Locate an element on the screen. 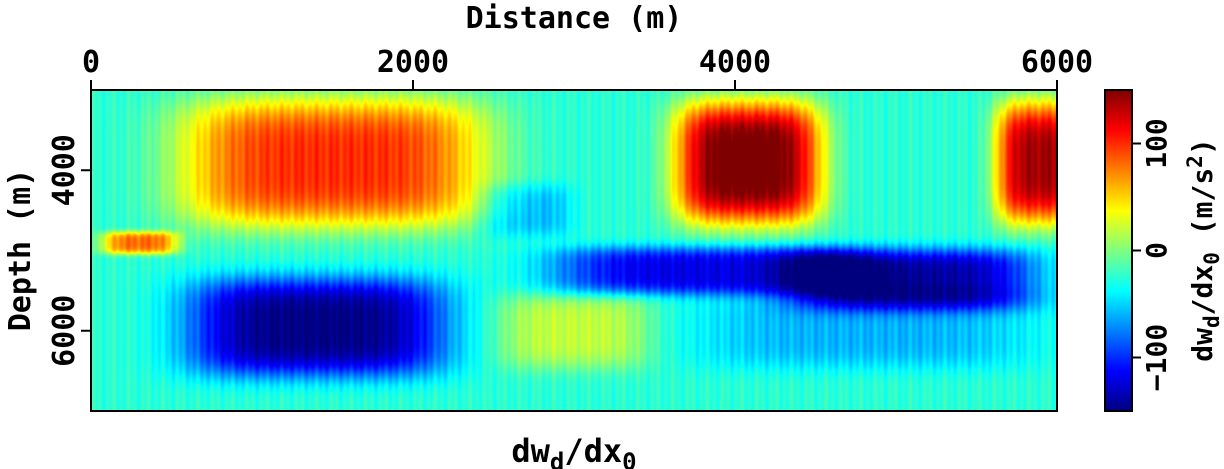 The width and height of the screenshot is (1224, 469). colorbar-axis: −100 0 100 is located at coordinates (1152, 254).